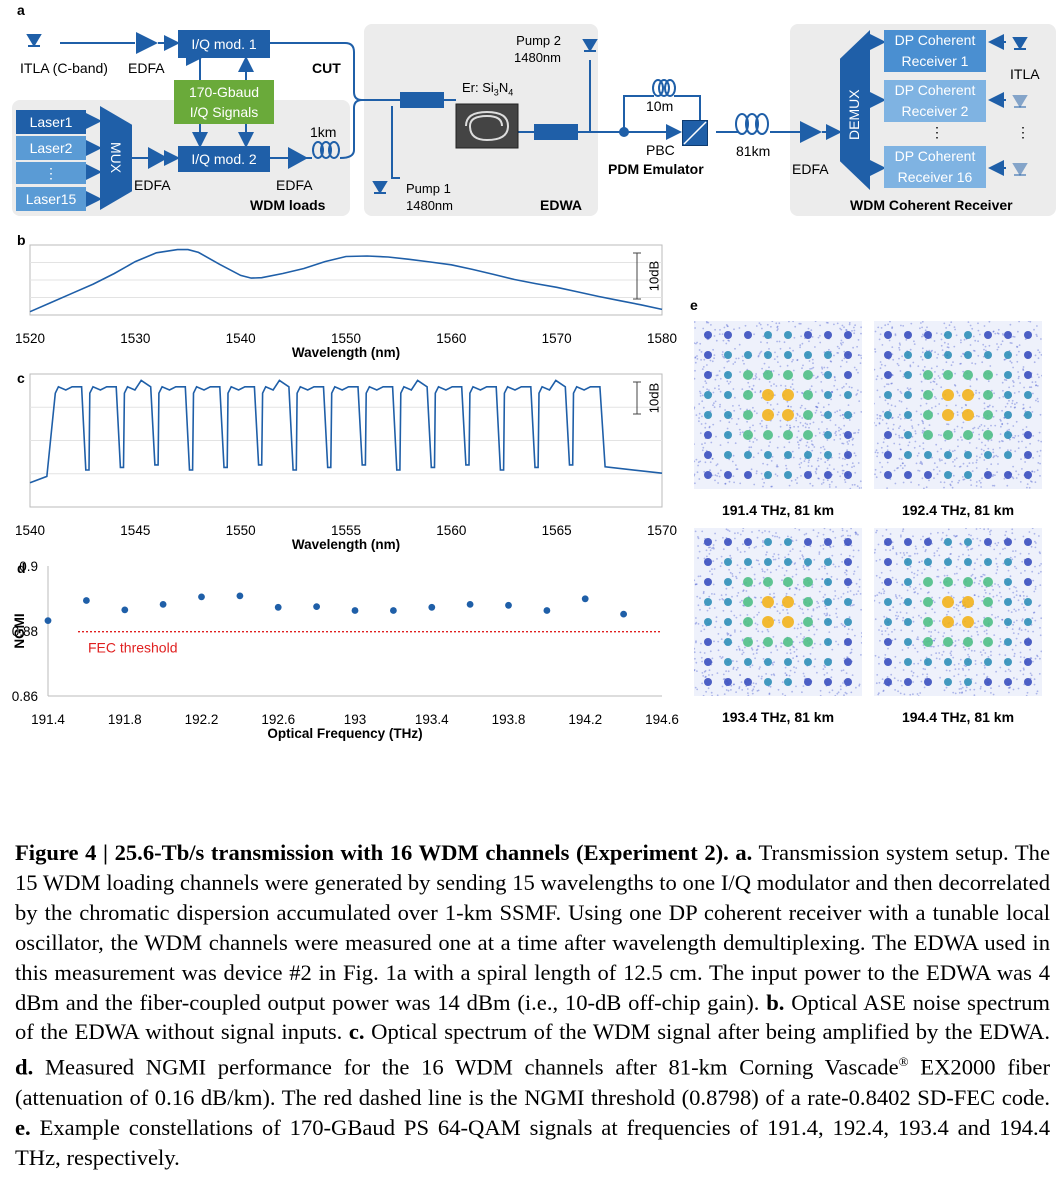 Image resolution: width=1063 pixels, height=1200 pixels. I want to click on edwa-label: EDWA, so click(561, 205).